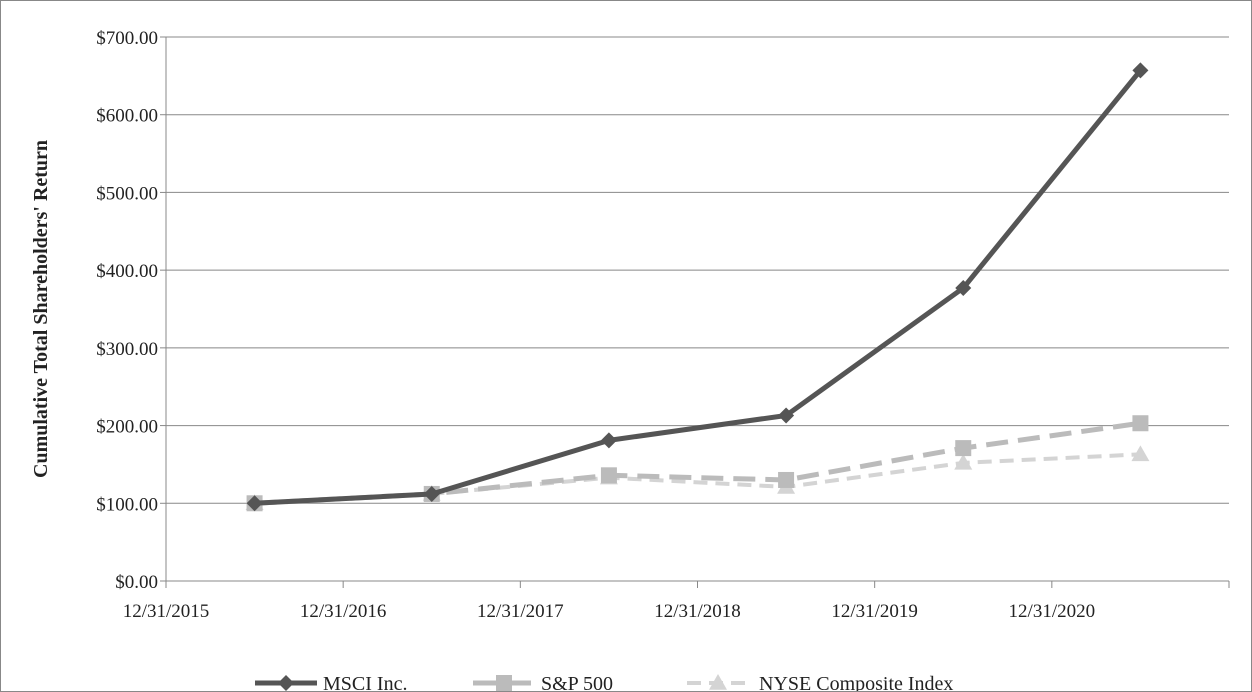 The width and height of the screenshot is (1252, 692). What do you see at coordinates (127, 504) in the screenshot?
I see `y-tick-label: $100.00` at bounding box center [127, 504].